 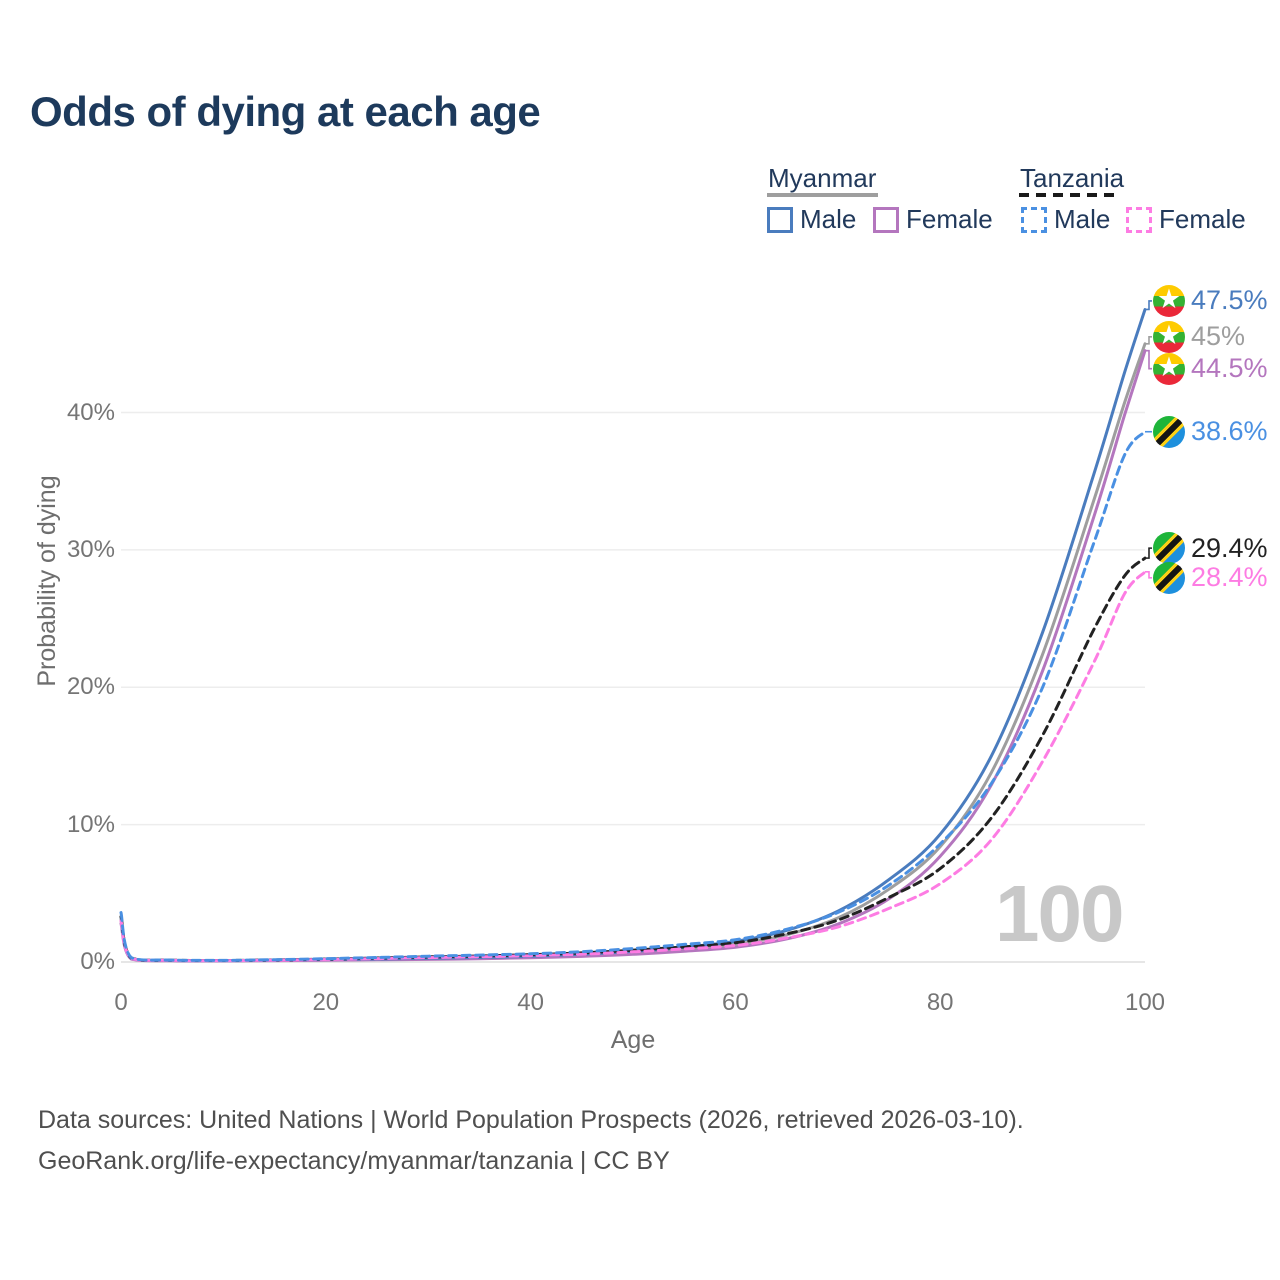 What do you see at coordinates (1145, 1002) in the screenshot?
I see `x-tick-label: 100` at bounding box center [1145, 1002].